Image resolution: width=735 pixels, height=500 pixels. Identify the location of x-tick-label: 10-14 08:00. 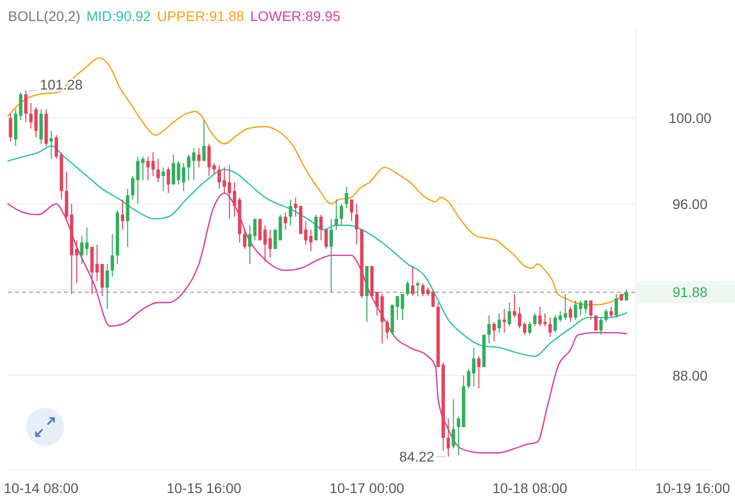
(41, 488).